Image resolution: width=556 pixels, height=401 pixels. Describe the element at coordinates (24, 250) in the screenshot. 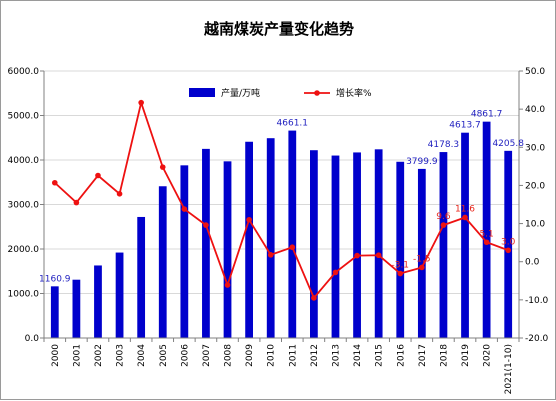

I see `left-tick-label: 2000.0` at that location.